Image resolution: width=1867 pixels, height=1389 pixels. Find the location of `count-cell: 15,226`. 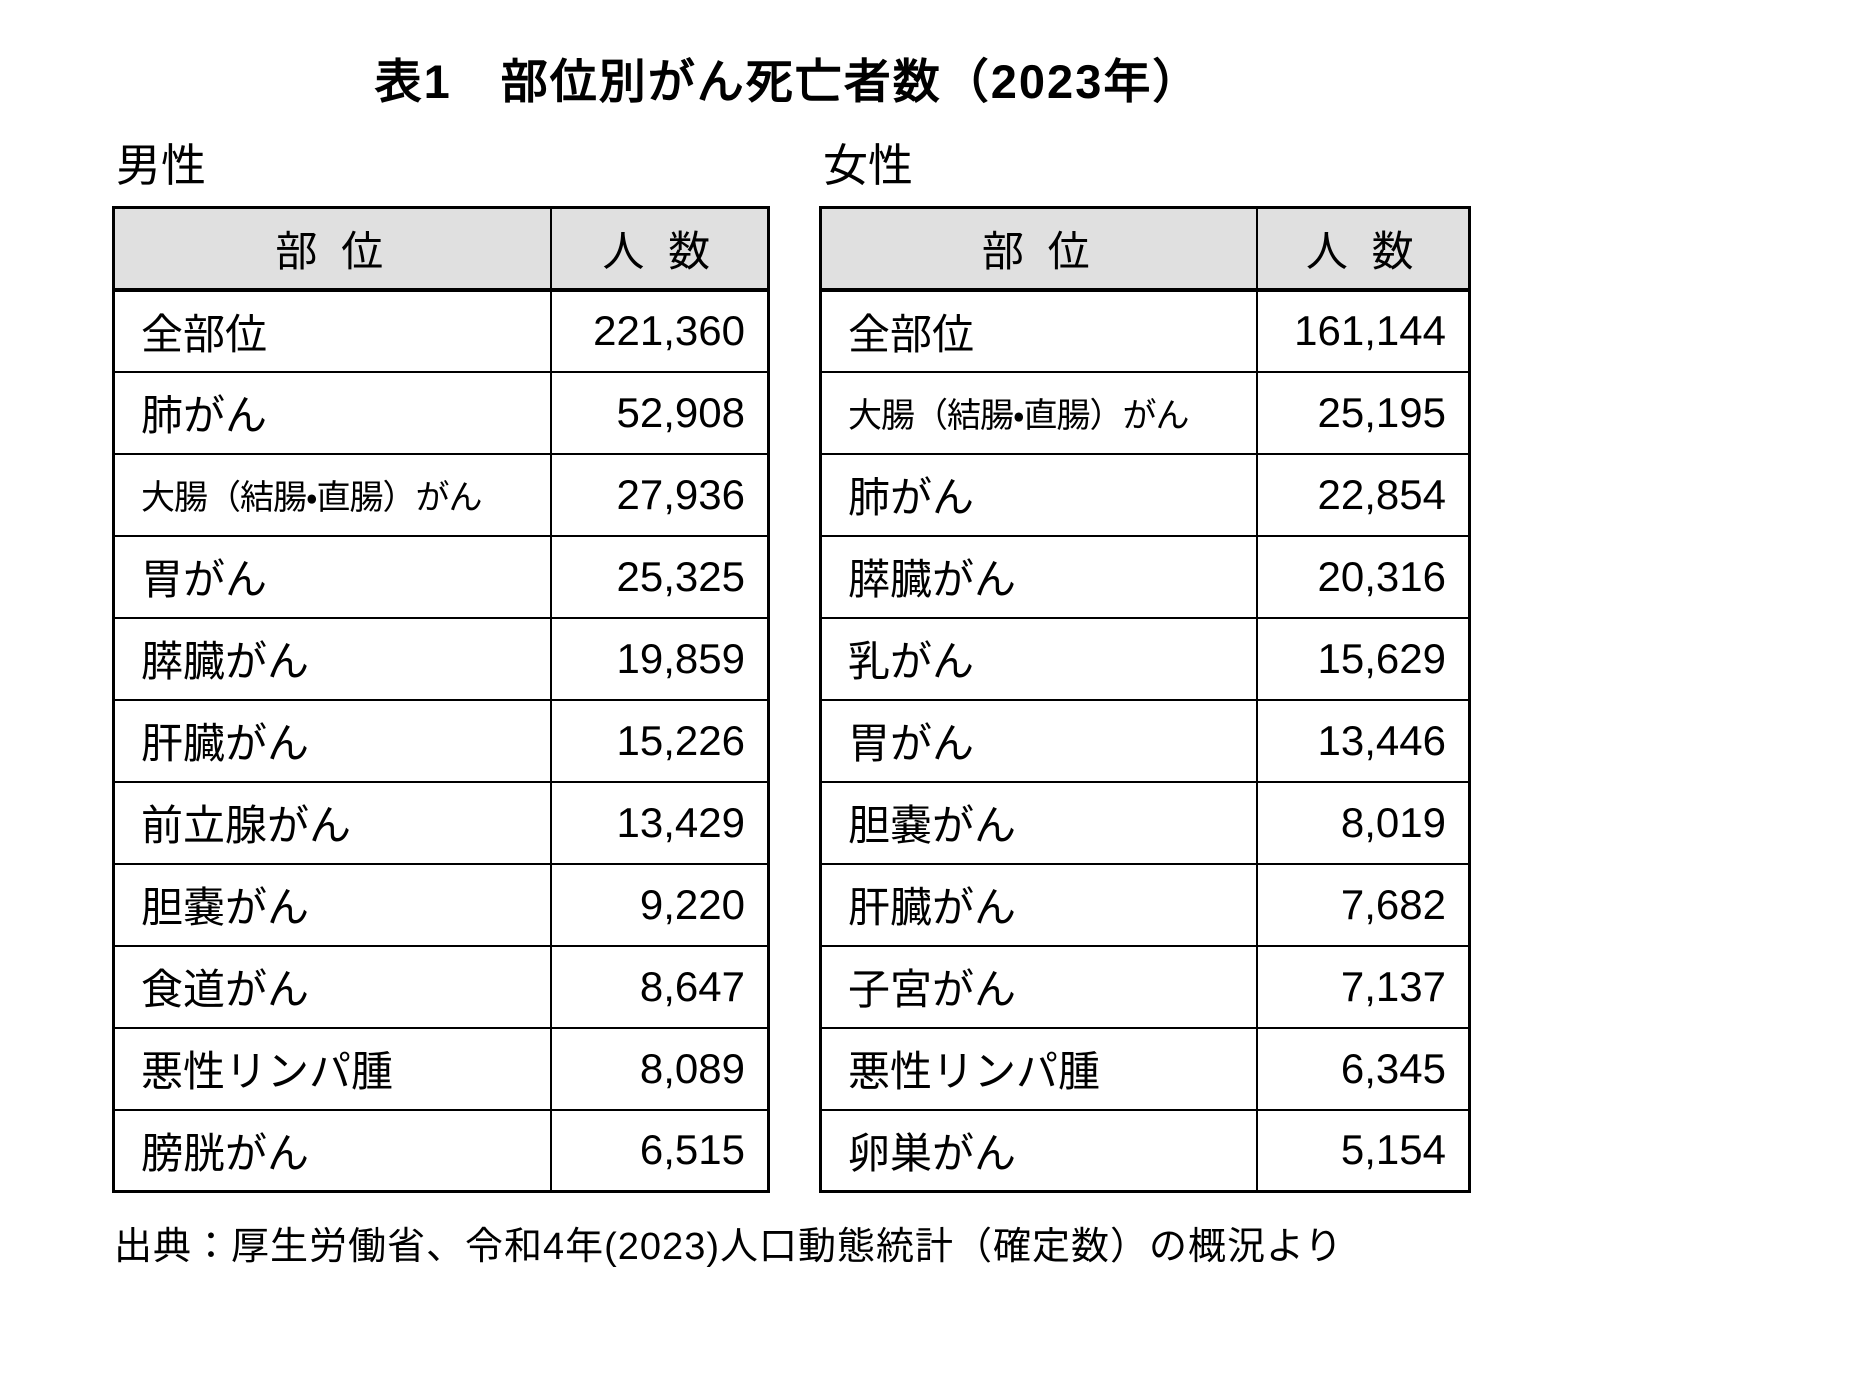

count-cell: 15,226 is located at coordinates (659, 740).